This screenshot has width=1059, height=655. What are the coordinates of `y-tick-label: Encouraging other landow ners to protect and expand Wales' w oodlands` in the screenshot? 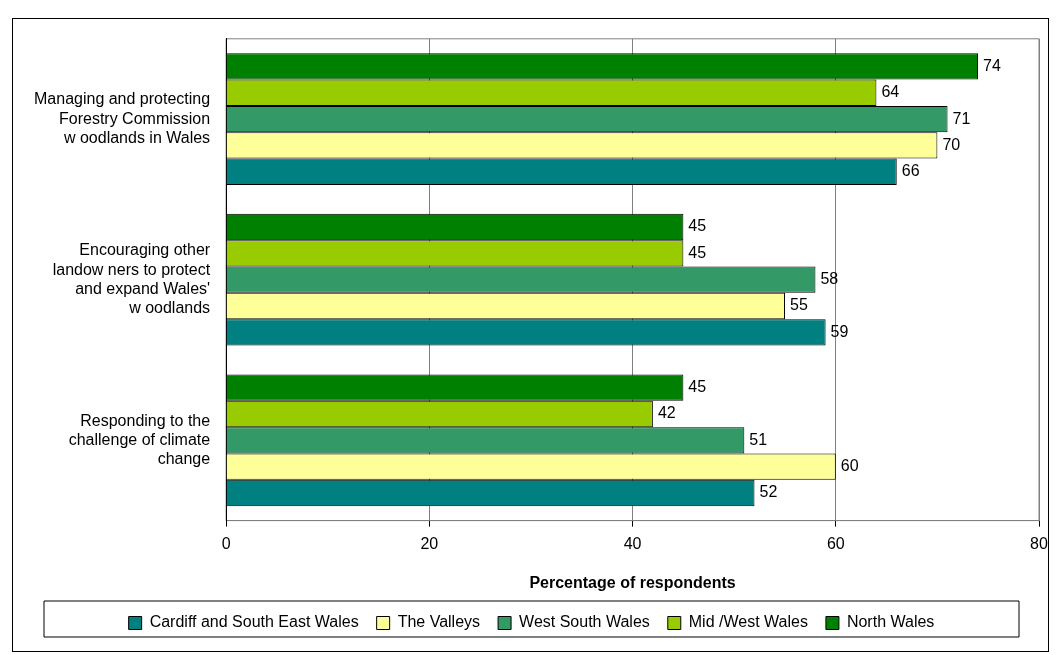 It's located at (131, 278).